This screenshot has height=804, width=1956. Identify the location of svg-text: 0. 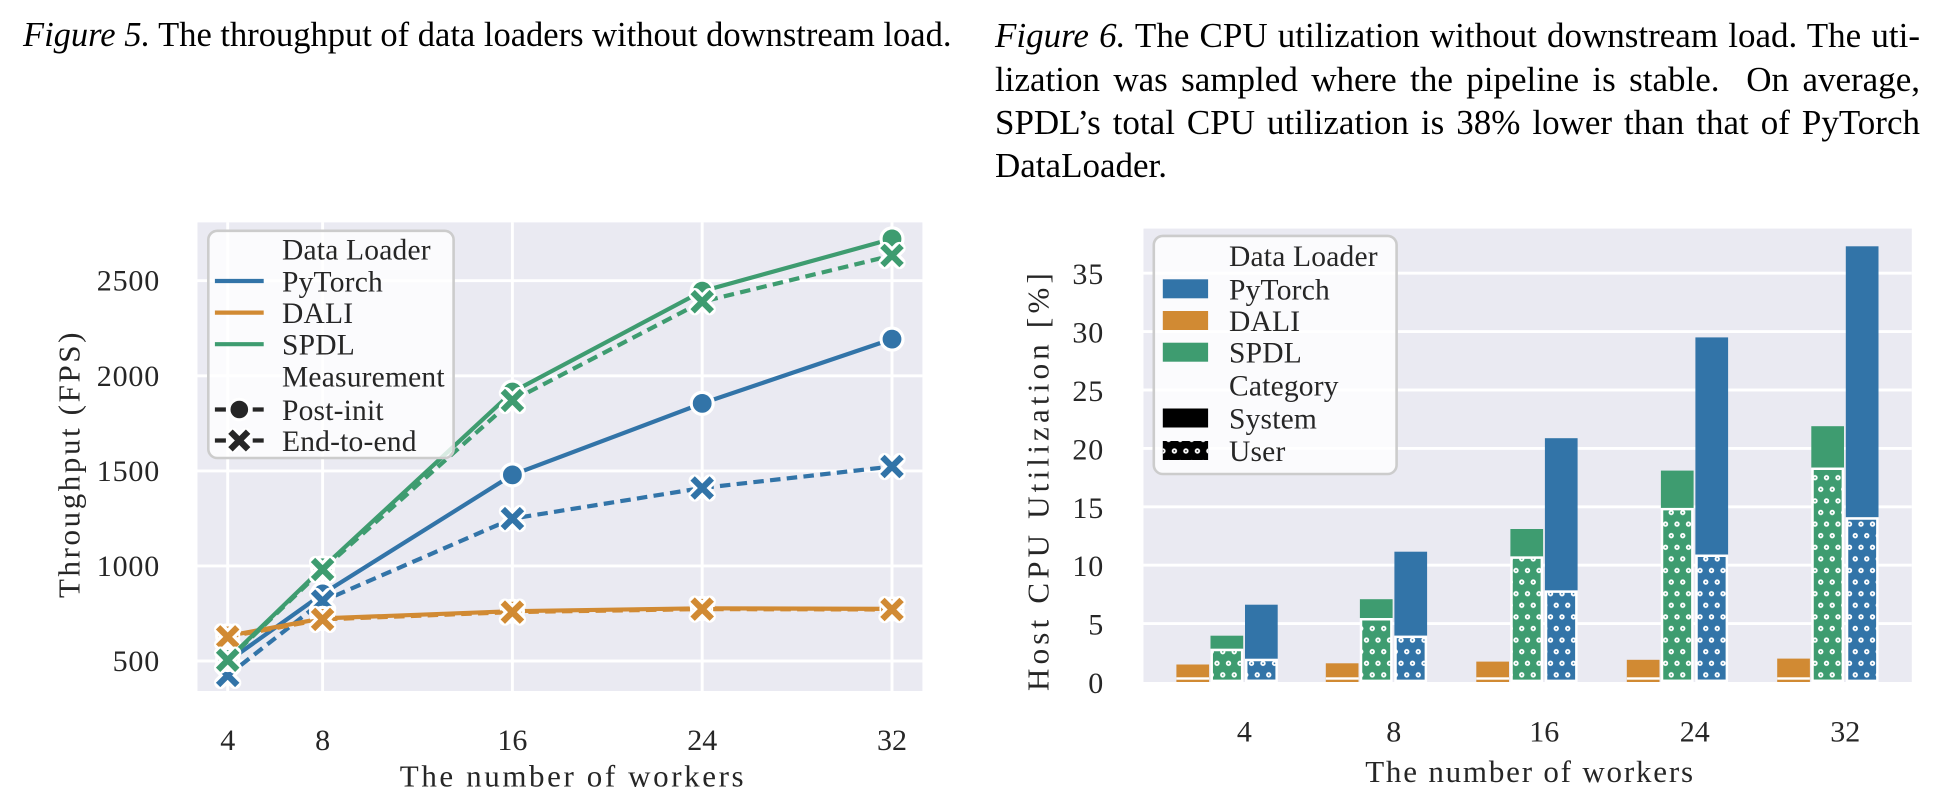
(1096, 683).